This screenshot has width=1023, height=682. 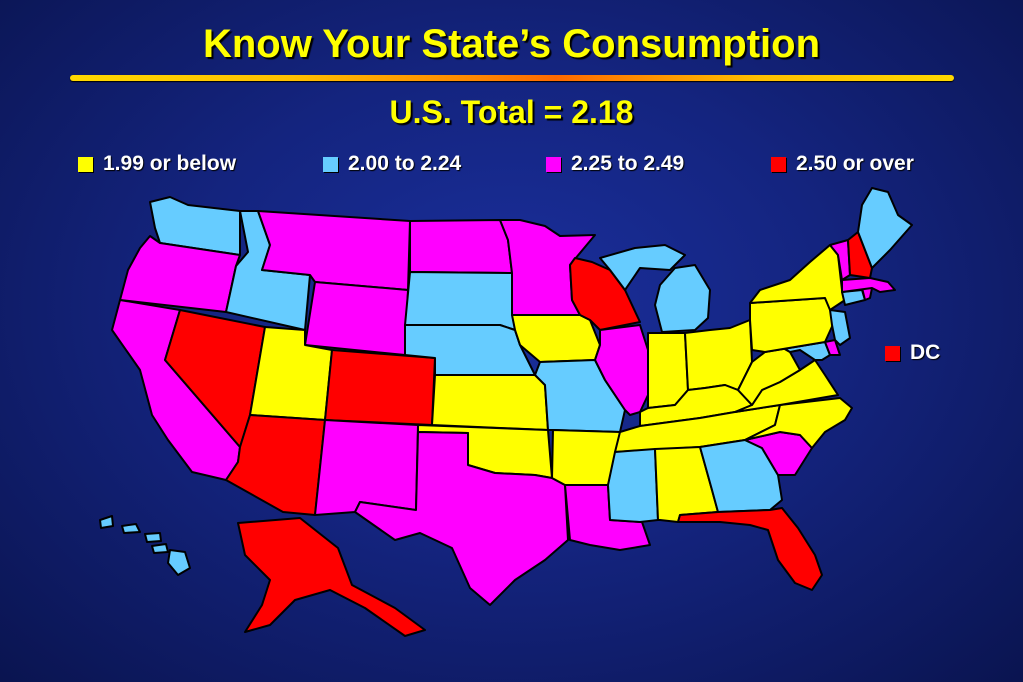 I want to click on state-ny, so click(x=797, y=277).